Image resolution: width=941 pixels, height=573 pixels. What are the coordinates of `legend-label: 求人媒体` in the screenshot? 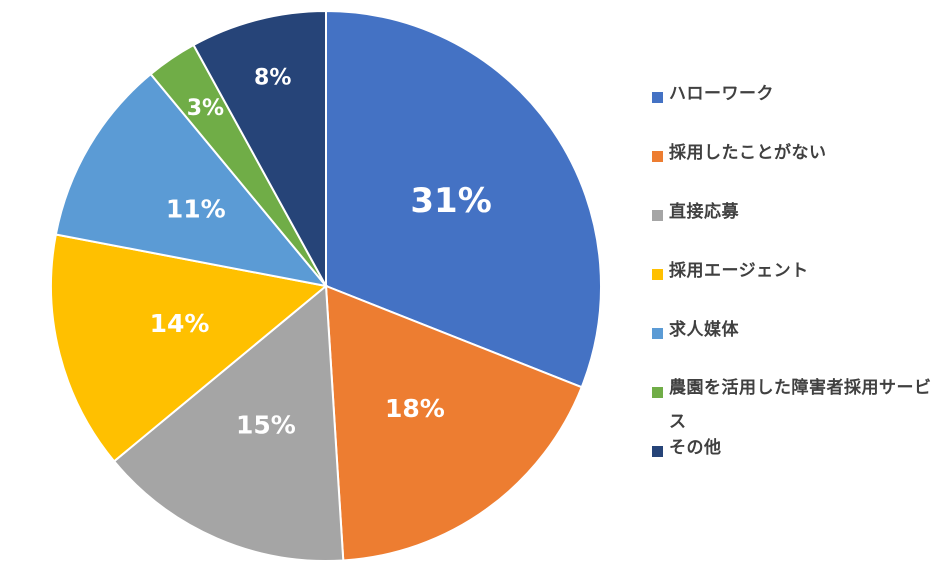 It's located at (704, 330).